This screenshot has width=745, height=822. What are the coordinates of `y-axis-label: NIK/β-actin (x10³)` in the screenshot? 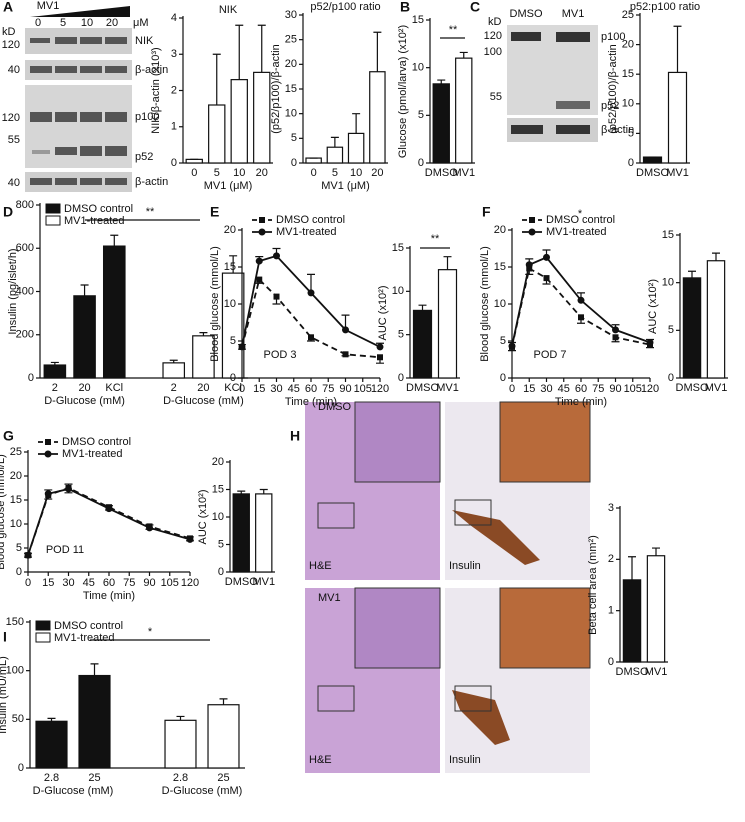 It's located at (156, 90).